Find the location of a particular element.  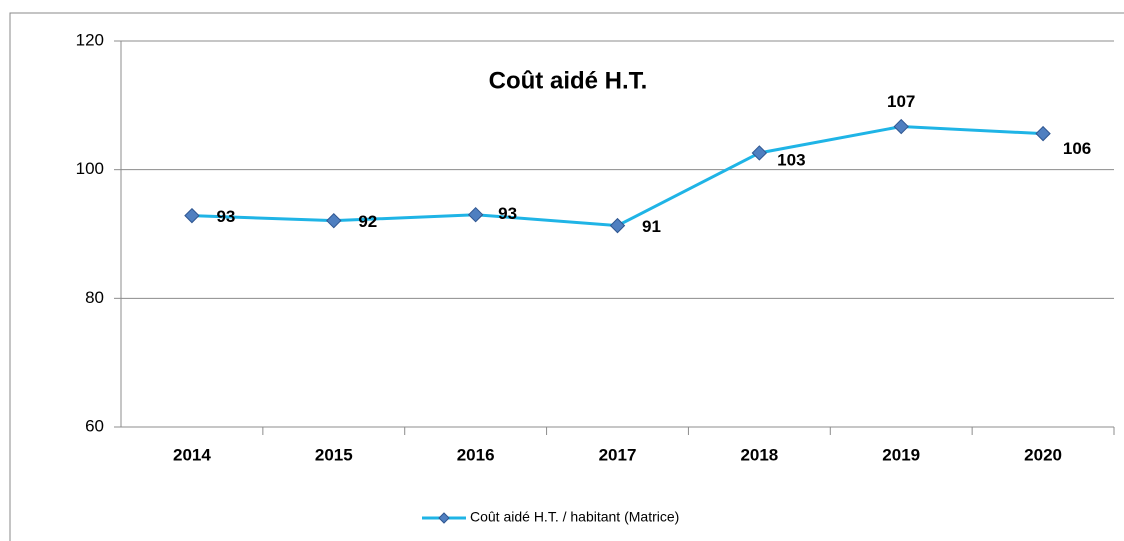

x-tick-label: 2015 is located at coordinates (334, 454).